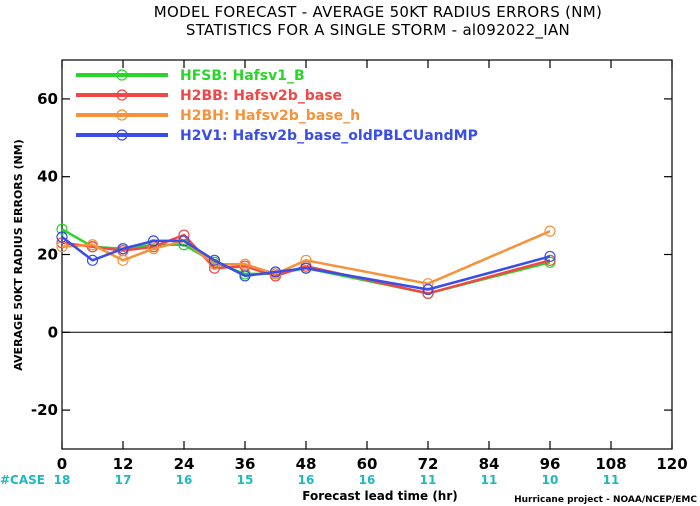 This screenshot has width=700, height=506. I want to click on x-tick-label: 84, so click(489, 464).